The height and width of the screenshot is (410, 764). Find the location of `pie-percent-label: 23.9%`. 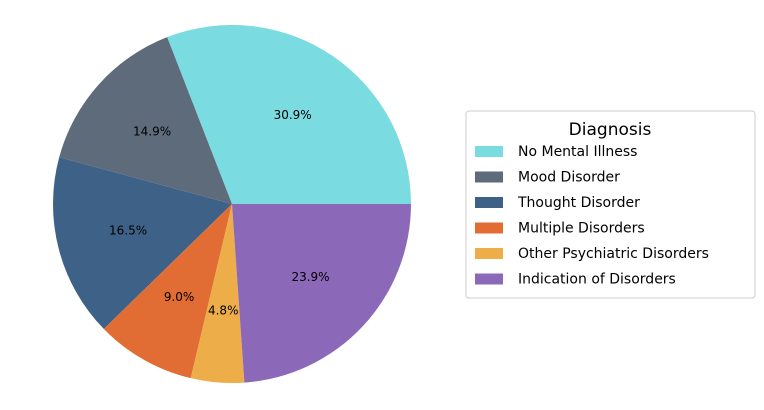

pie-percent-label: 23.9% is located at coordinates (310, 277).